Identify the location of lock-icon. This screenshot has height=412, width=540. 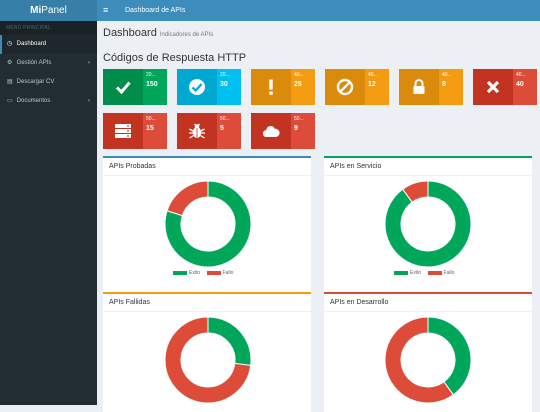
(419, 86).